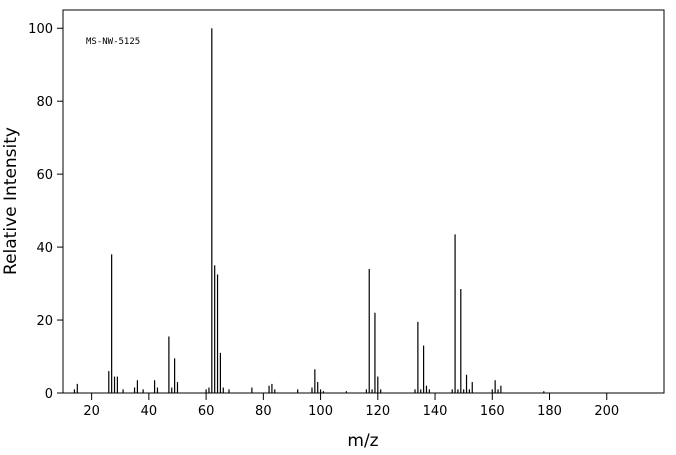 The height and width of the screenshot is (455, 676). What do you see at coordinates (206, 411) in the screenshot?
I see `x-tick-label: 60` at bounding box center [206, 411].